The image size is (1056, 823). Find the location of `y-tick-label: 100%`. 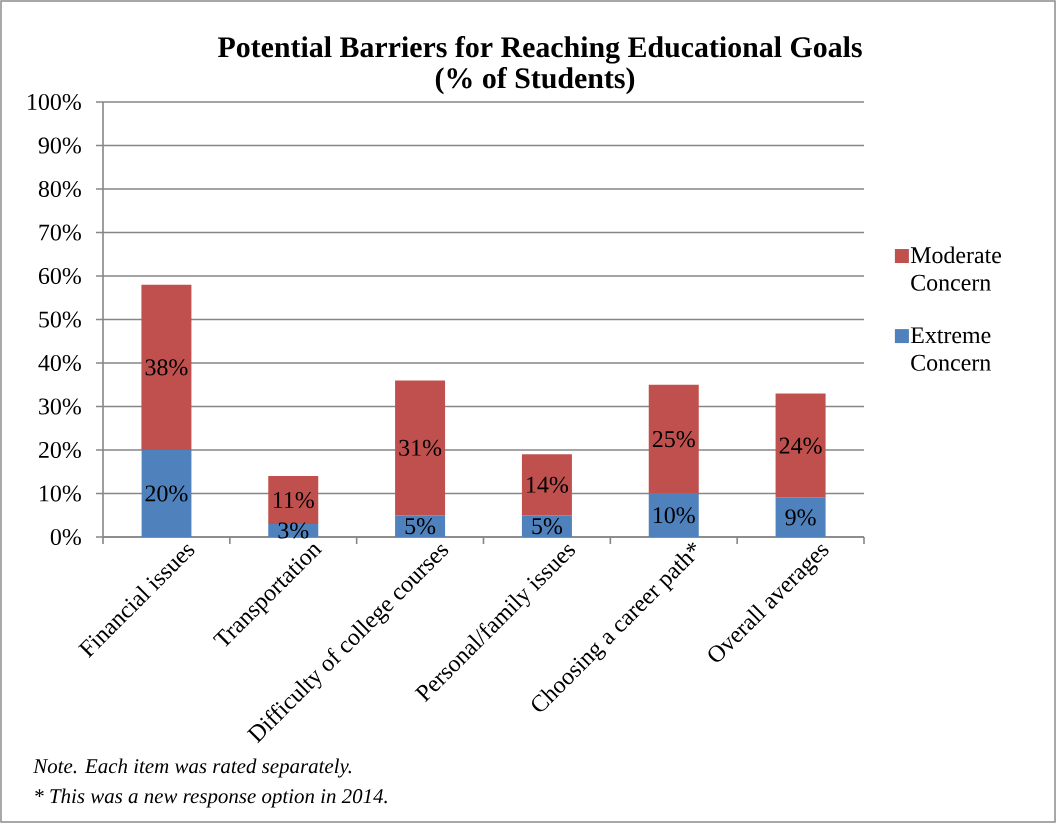

y-tick-label: 100% is located at coordinates (54, 102).